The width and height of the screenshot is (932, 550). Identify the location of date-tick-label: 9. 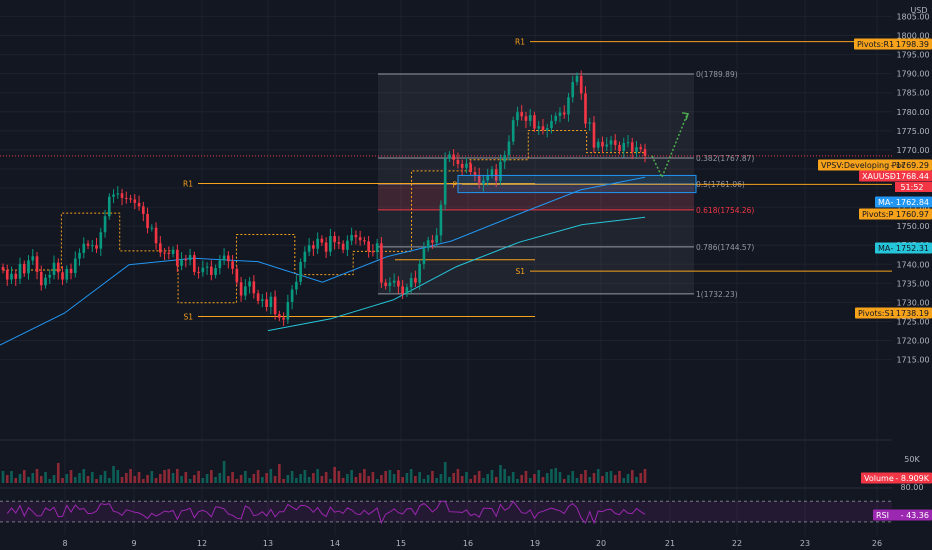
(133, 543).